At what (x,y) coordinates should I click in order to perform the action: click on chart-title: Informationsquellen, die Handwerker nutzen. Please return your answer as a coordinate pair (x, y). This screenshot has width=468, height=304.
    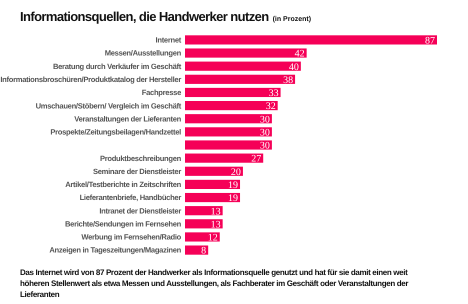
    Looking at the image, I should click on (145, 16).